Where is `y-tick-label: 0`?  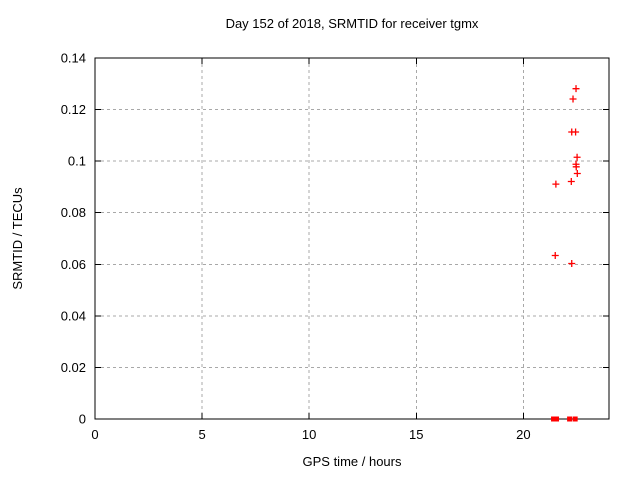
y-tick-label: 0 is located at coordinates (82, 419).